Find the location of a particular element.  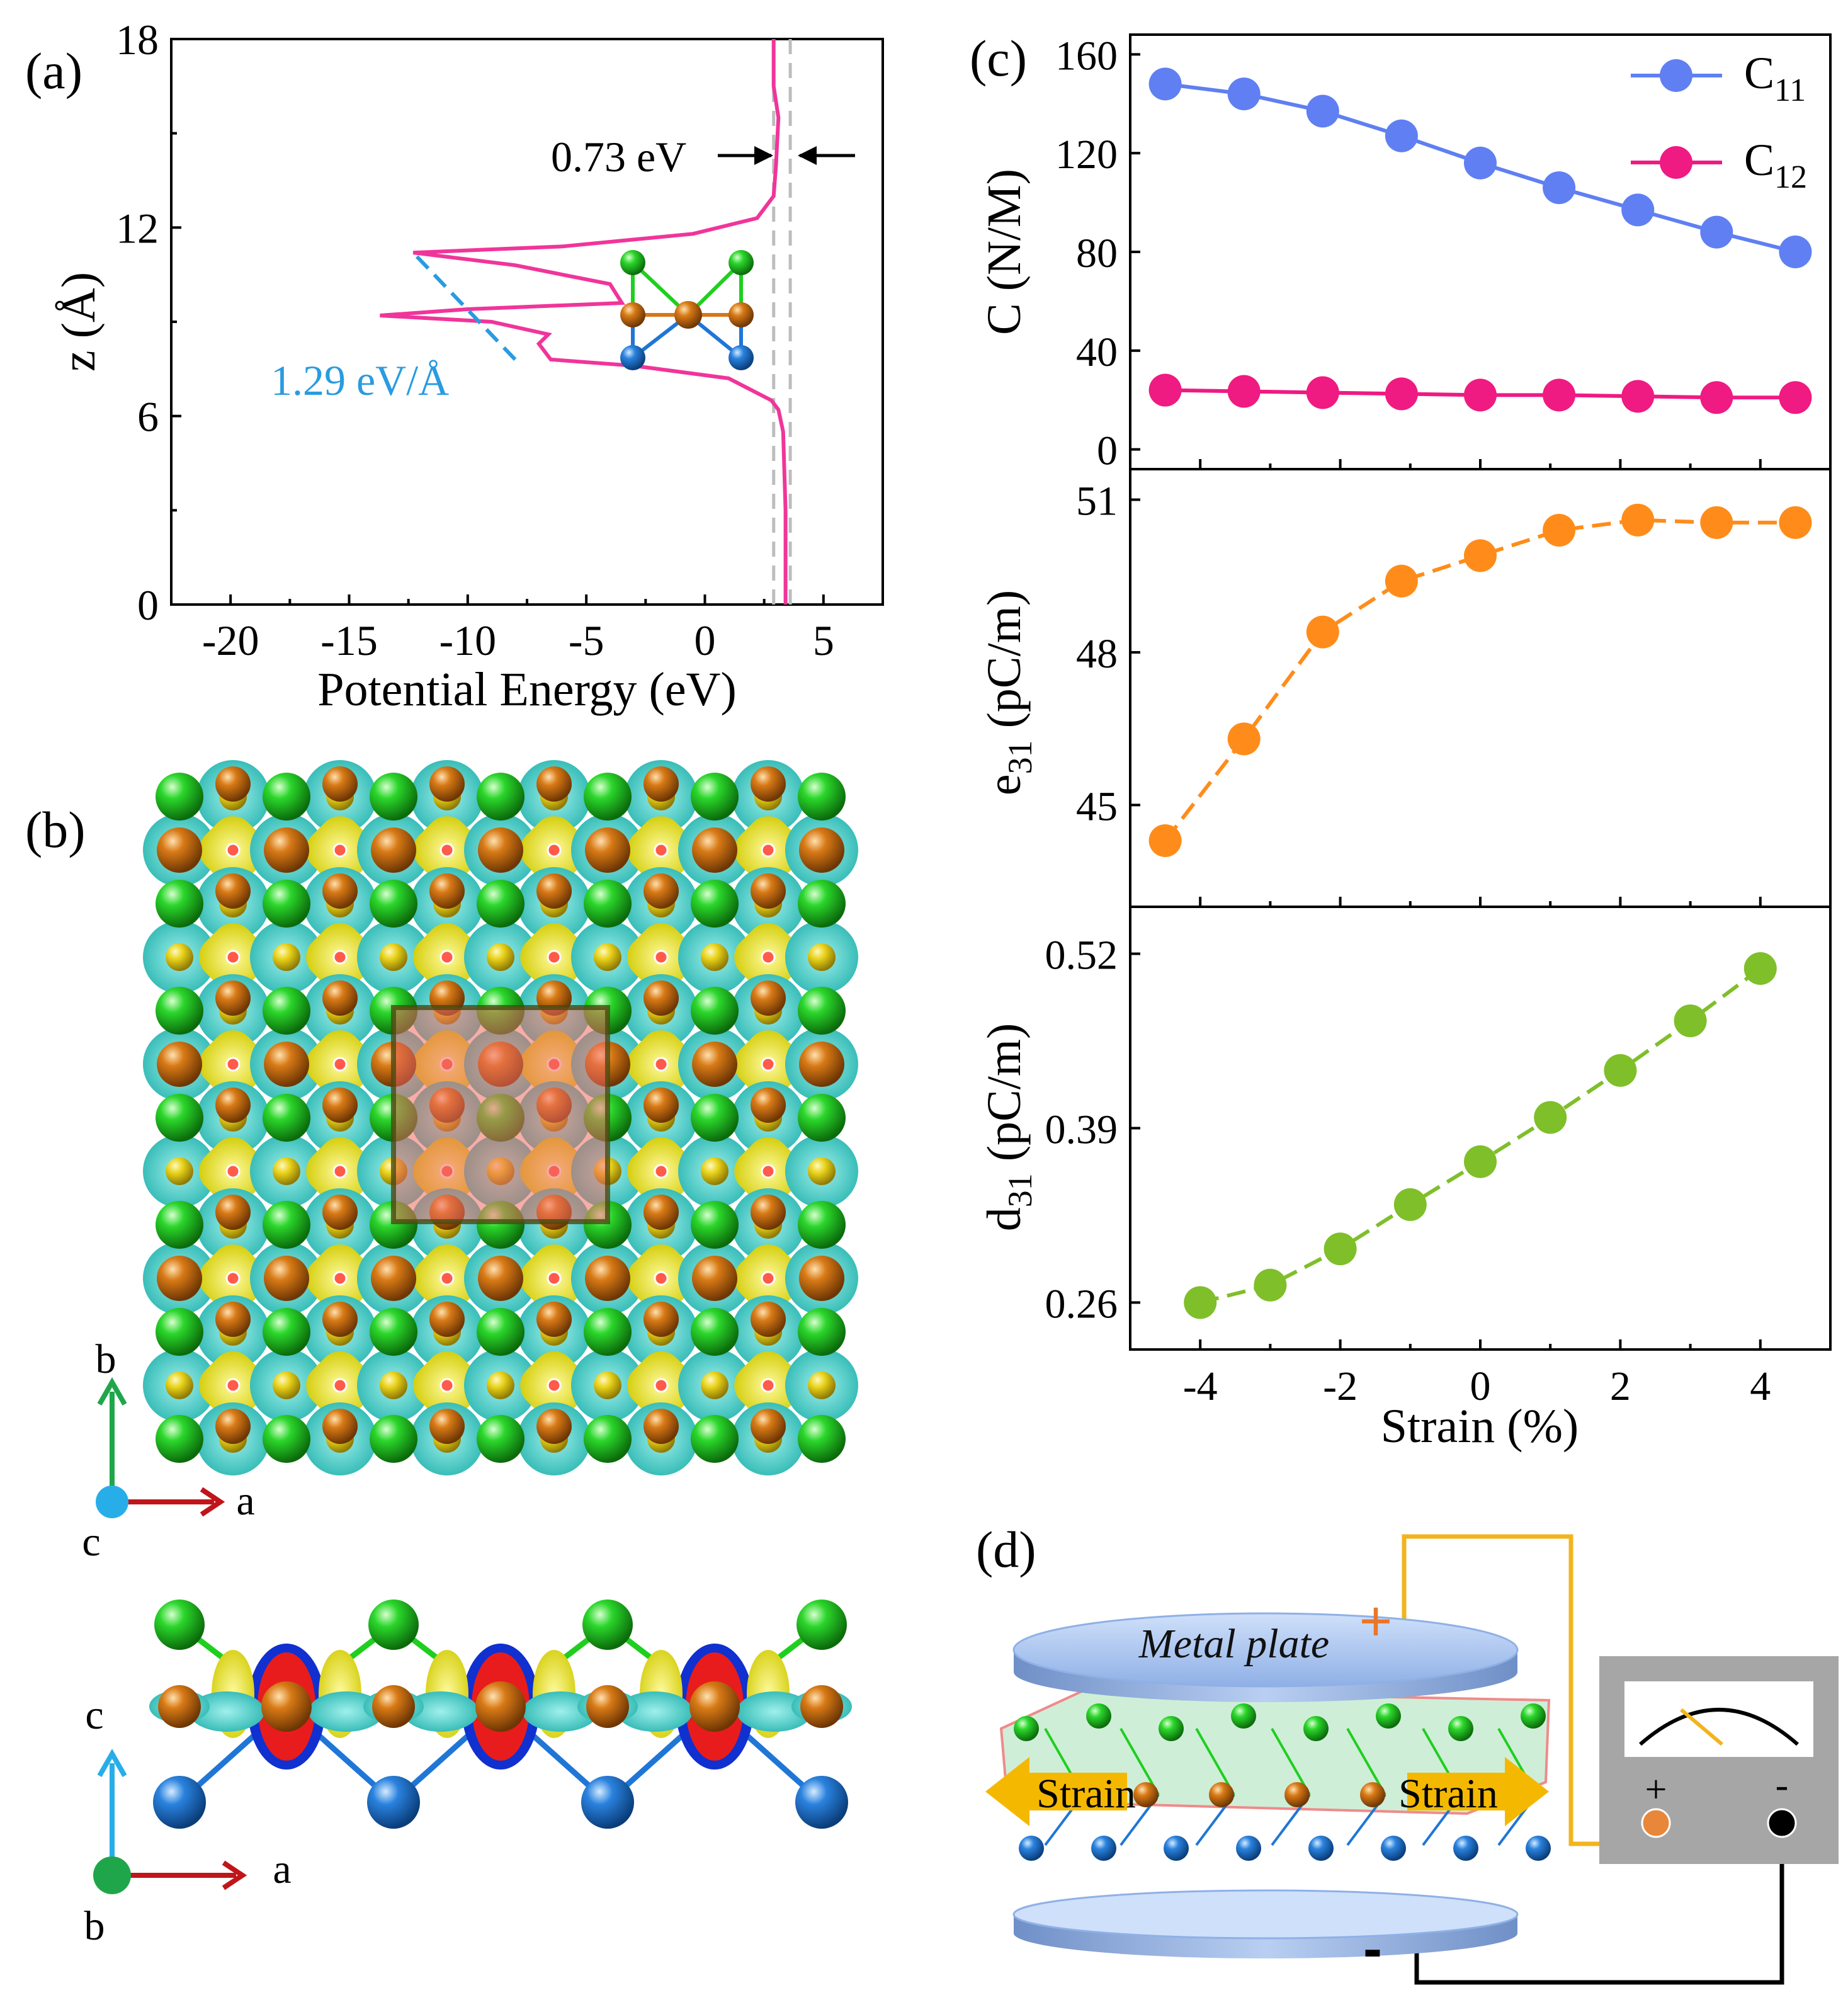

strain-label-right: Strain is located at coordinates (1448, 1794).